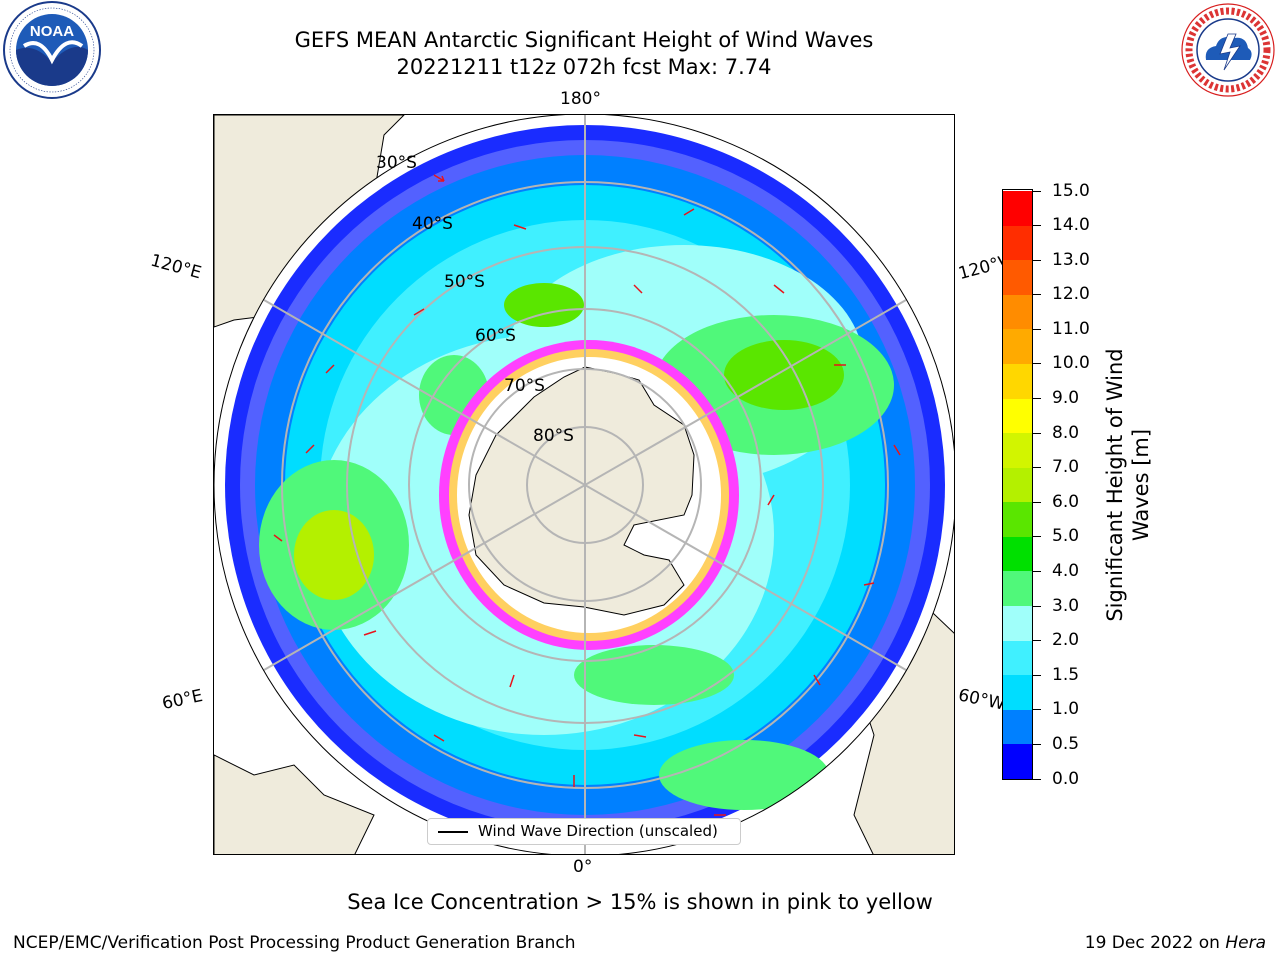 This screenshot has width=1280, height=960. I want to click on colorbar-tick-label: 0.5, so click(1066, 743).